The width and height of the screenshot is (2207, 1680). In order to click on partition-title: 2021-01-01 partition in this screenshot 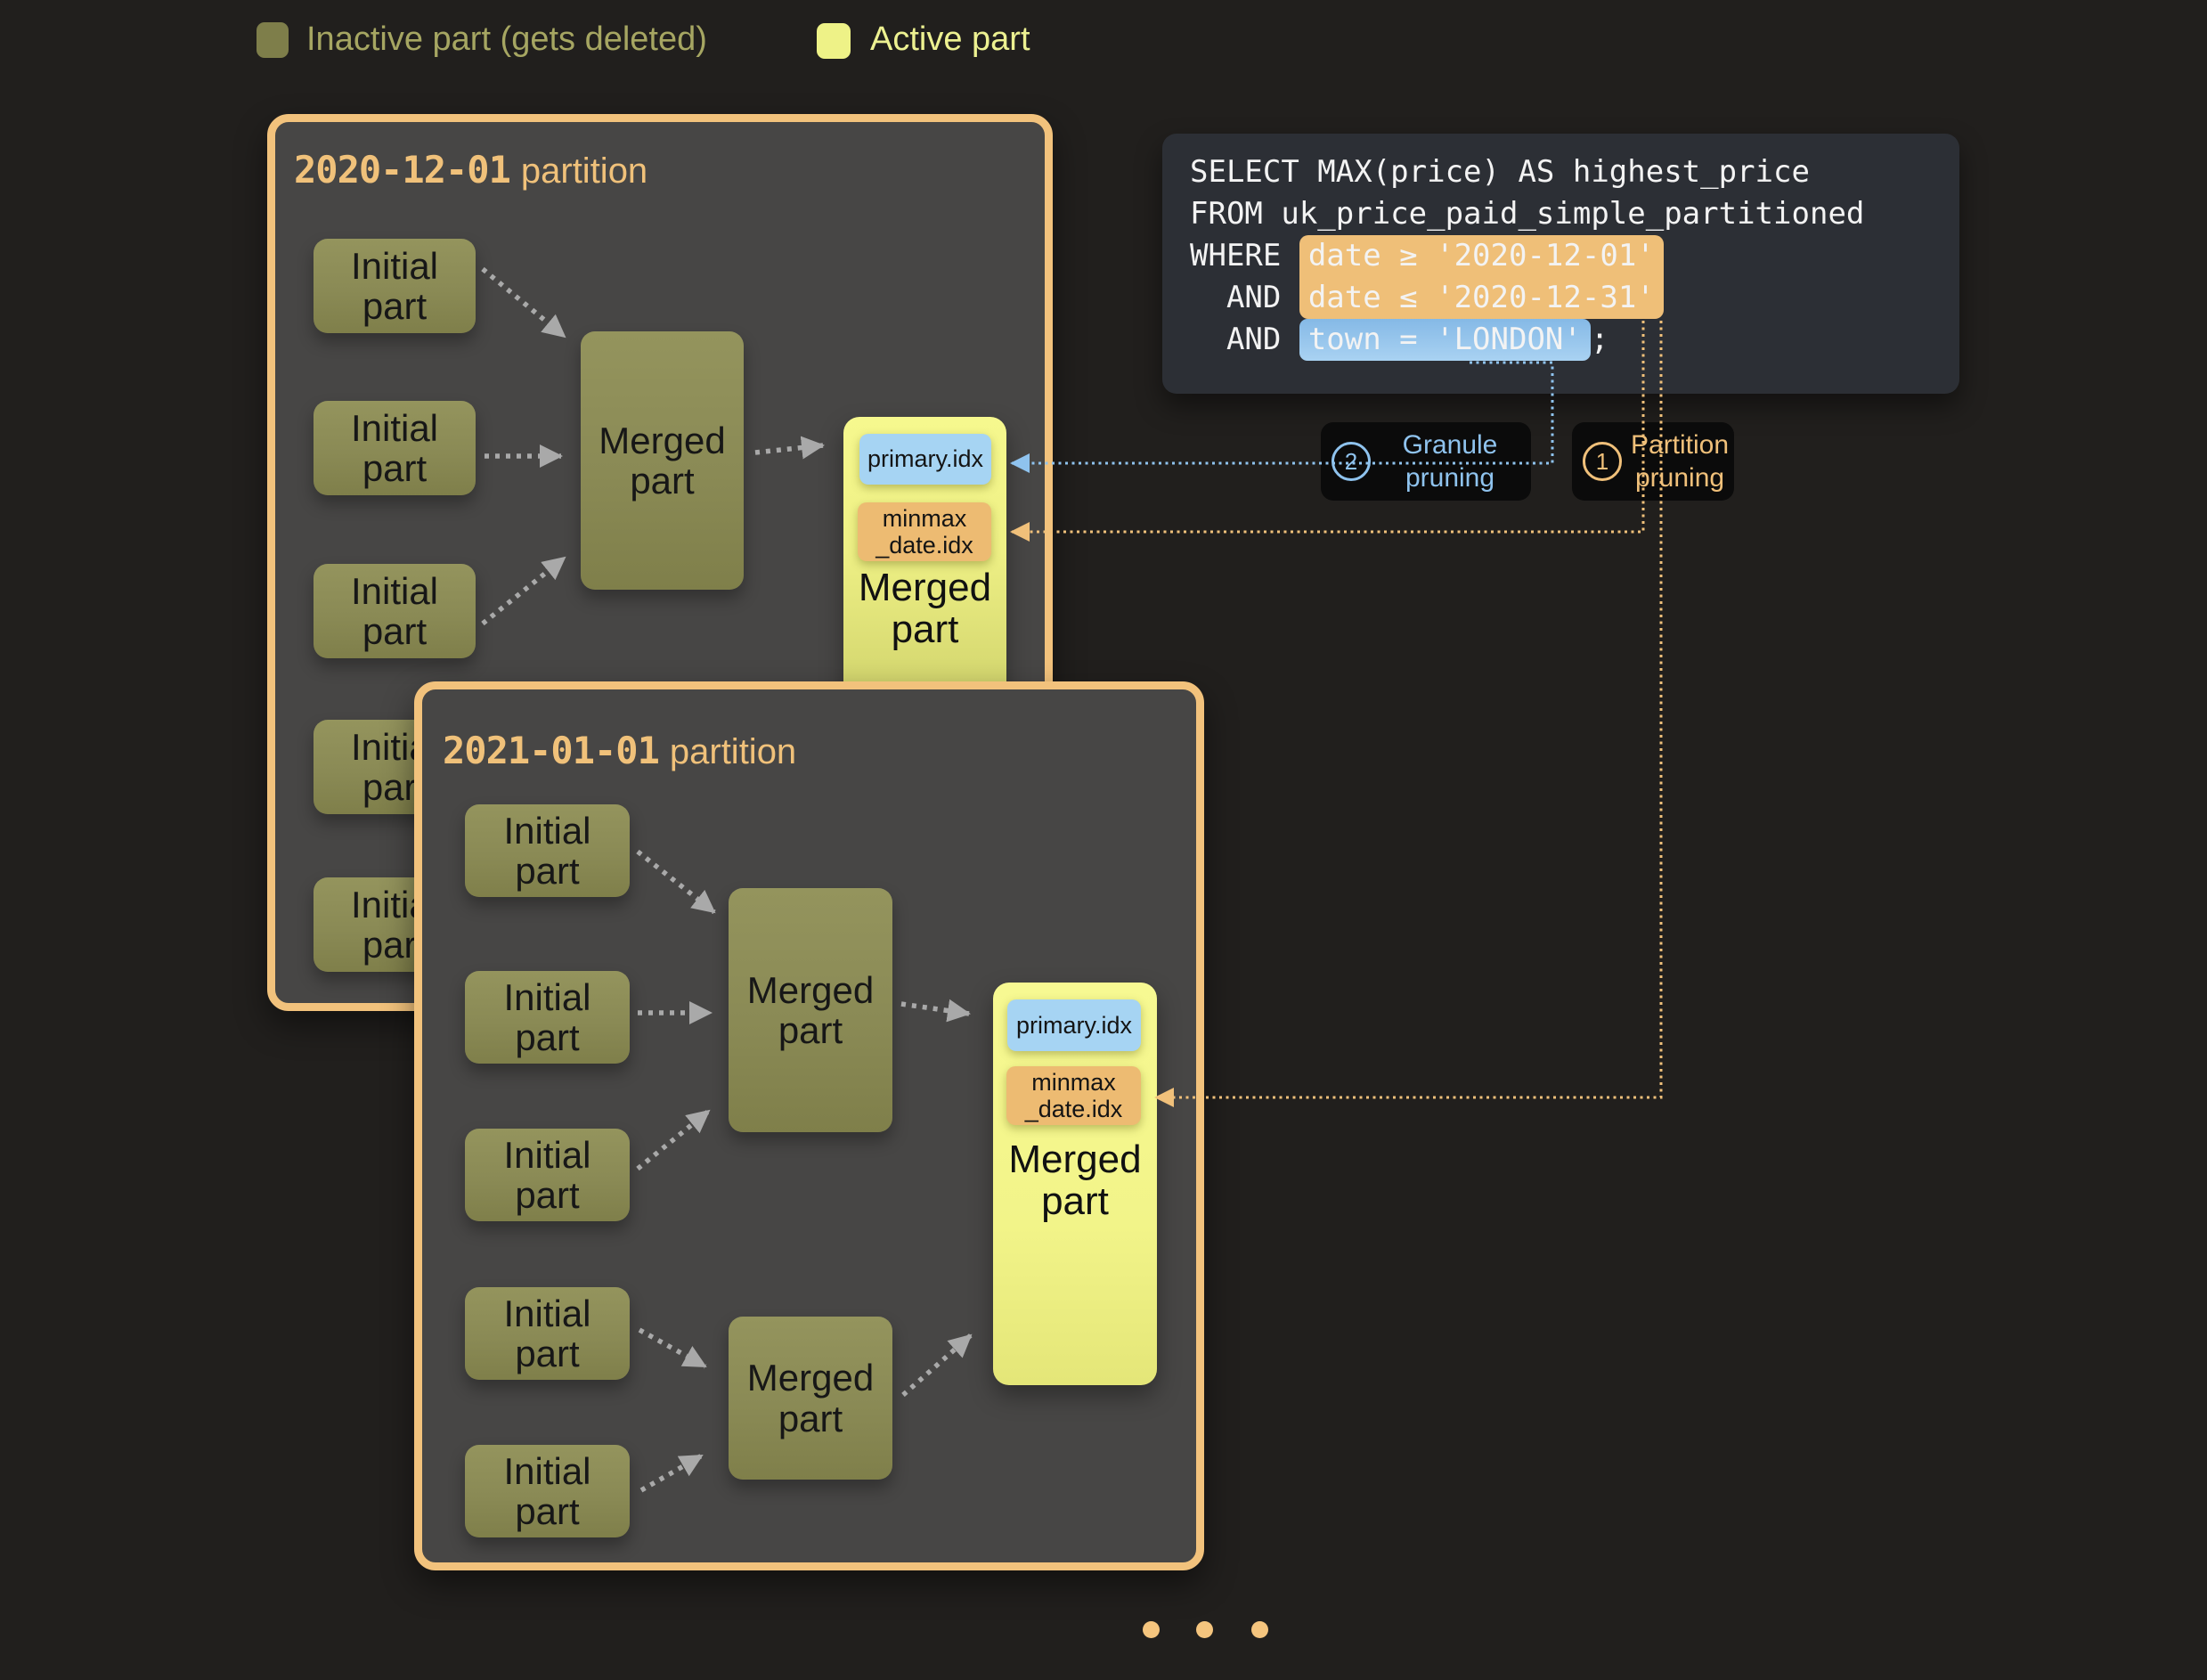, I will do `click(620, 750)`.